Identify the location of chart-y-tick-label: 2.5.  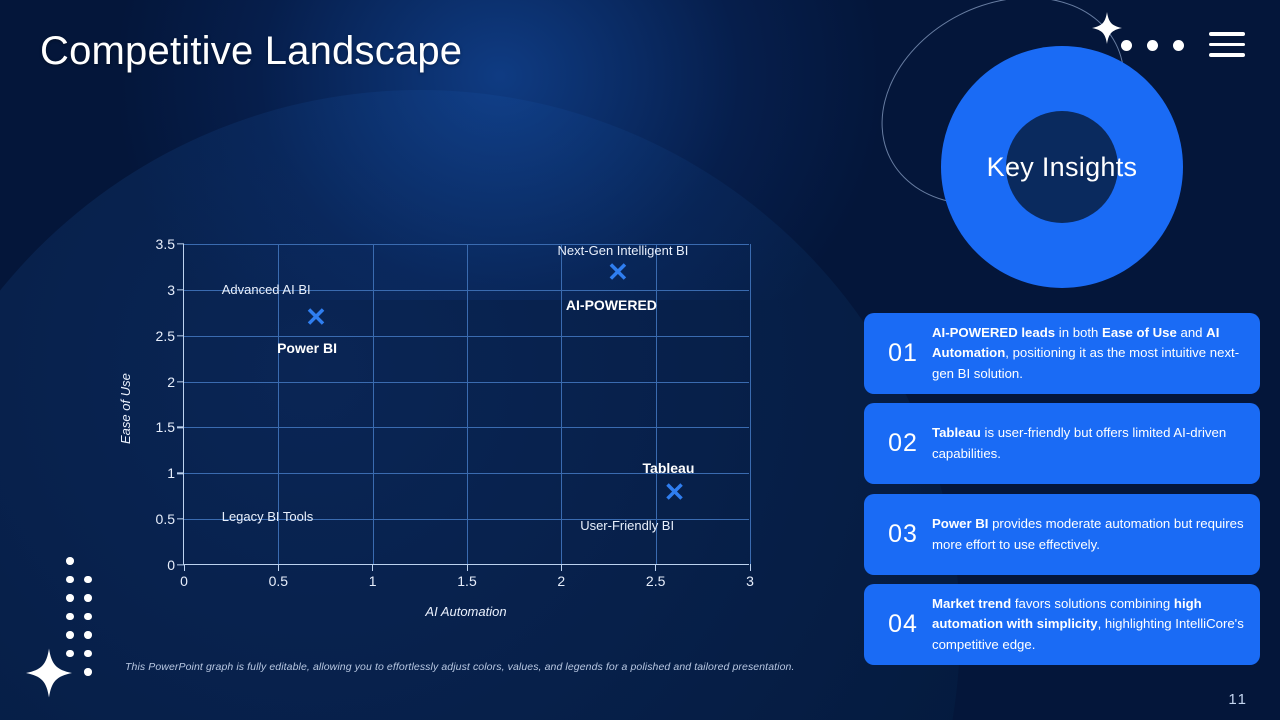
(165, 335).